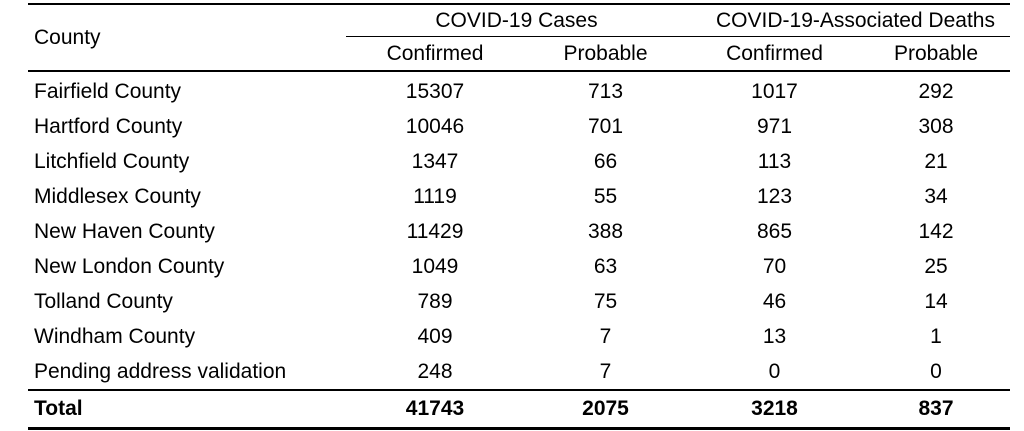 The width and height of the screenshot is (1024, 431). Describe the element at coordinates (117, 196) in the screenshot. I see `county-name: Middlesex County` at that location.